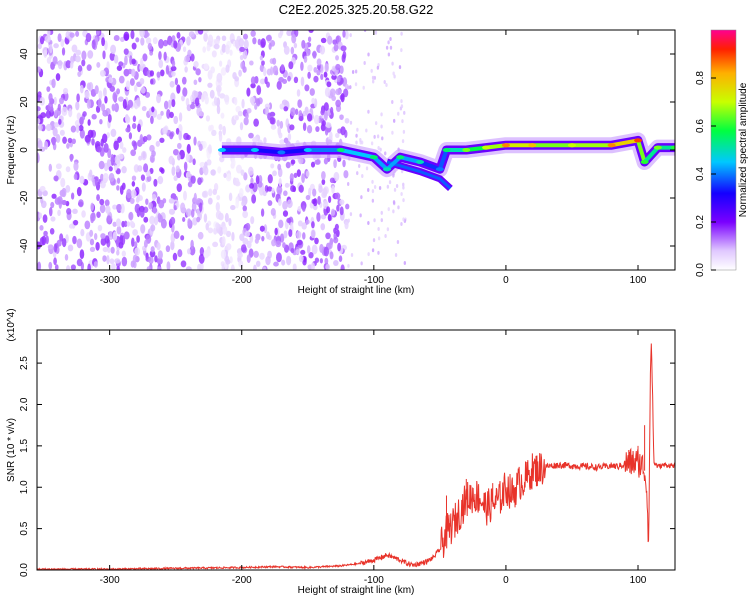 This screenshot has height=600, width=750. Describe the element at coordinates (268, 151) in the screenshot. I see `ridge-segment` at that location.